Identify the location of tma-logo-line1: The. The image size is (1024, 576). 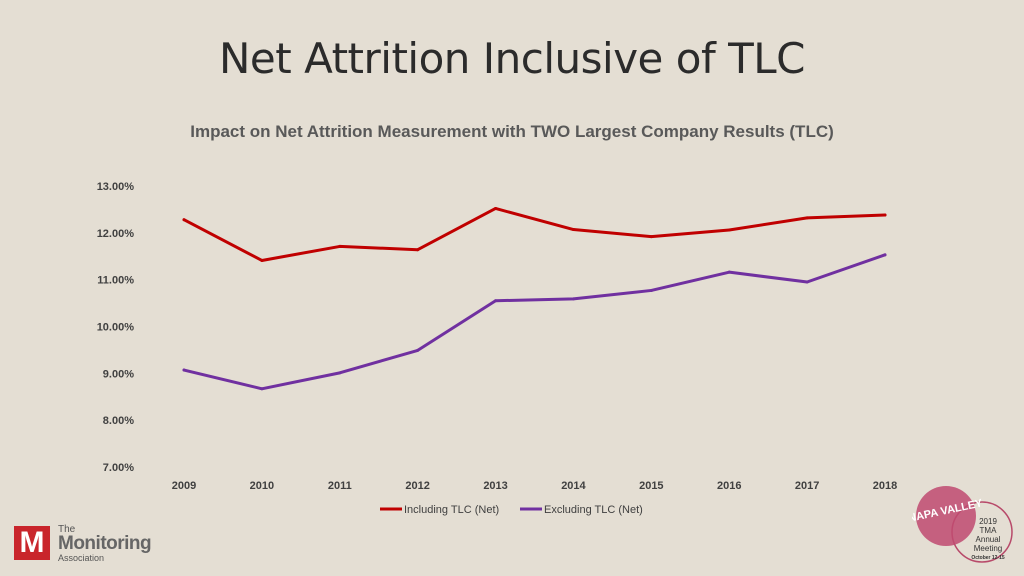
(67, 529).